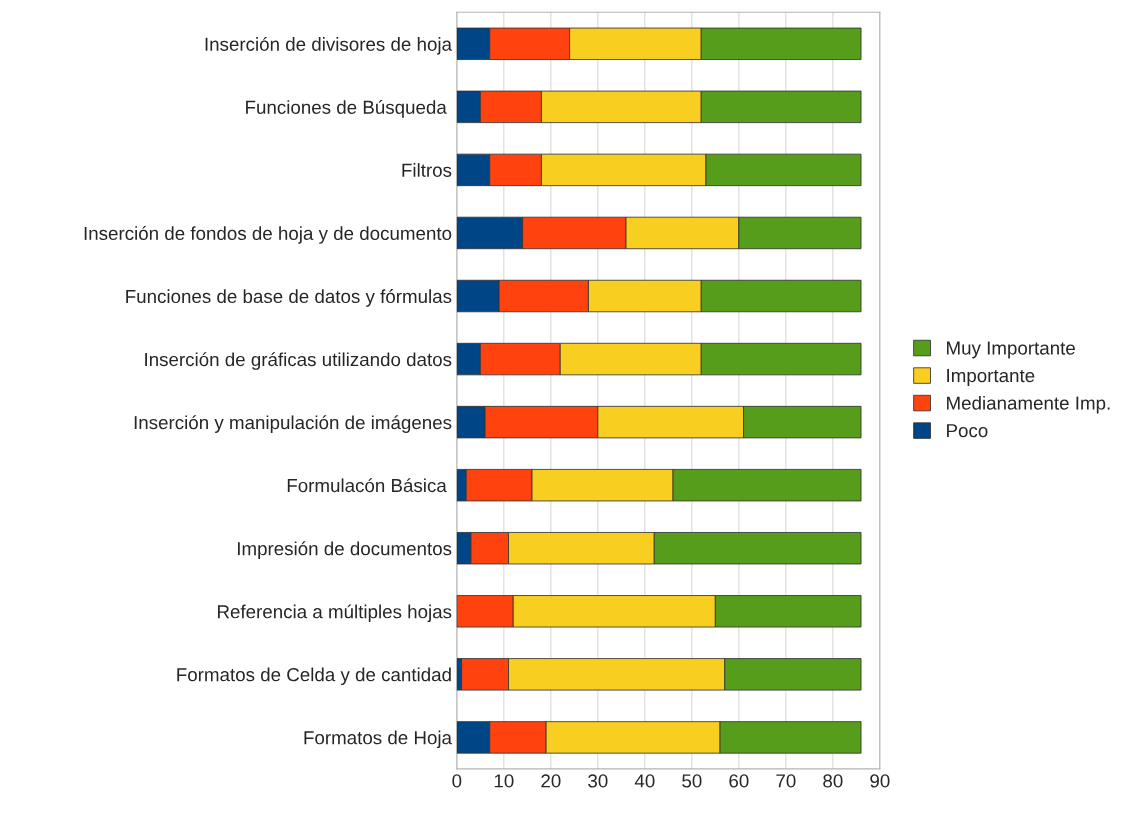  I want to click on x-tick-label: 30, so click(598, 781).